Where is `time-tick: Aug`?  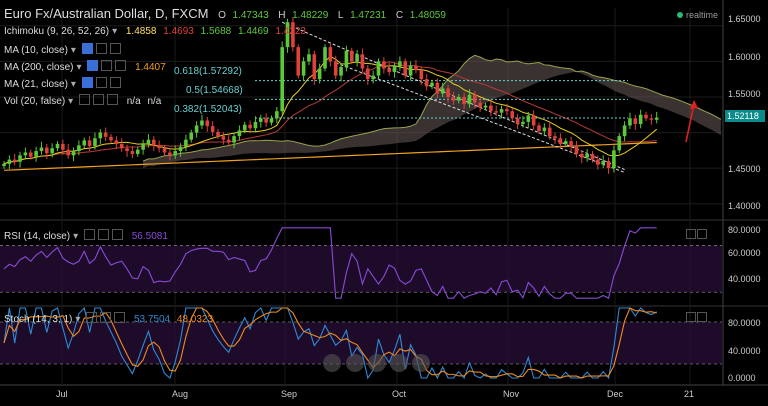 time-tick: Aug is located at coordinates (180, 394).